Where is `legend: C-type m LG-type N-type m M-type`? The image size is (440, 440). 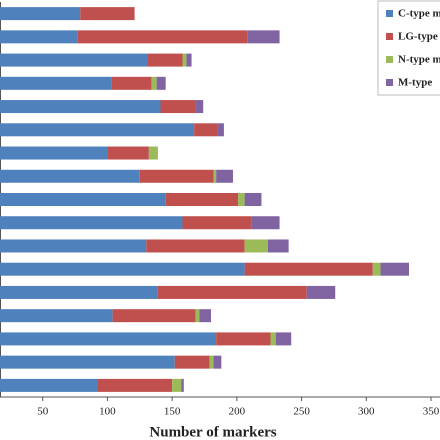 legend: C-type m LG-type N-type m M-type is located at coordinates (408, 48).